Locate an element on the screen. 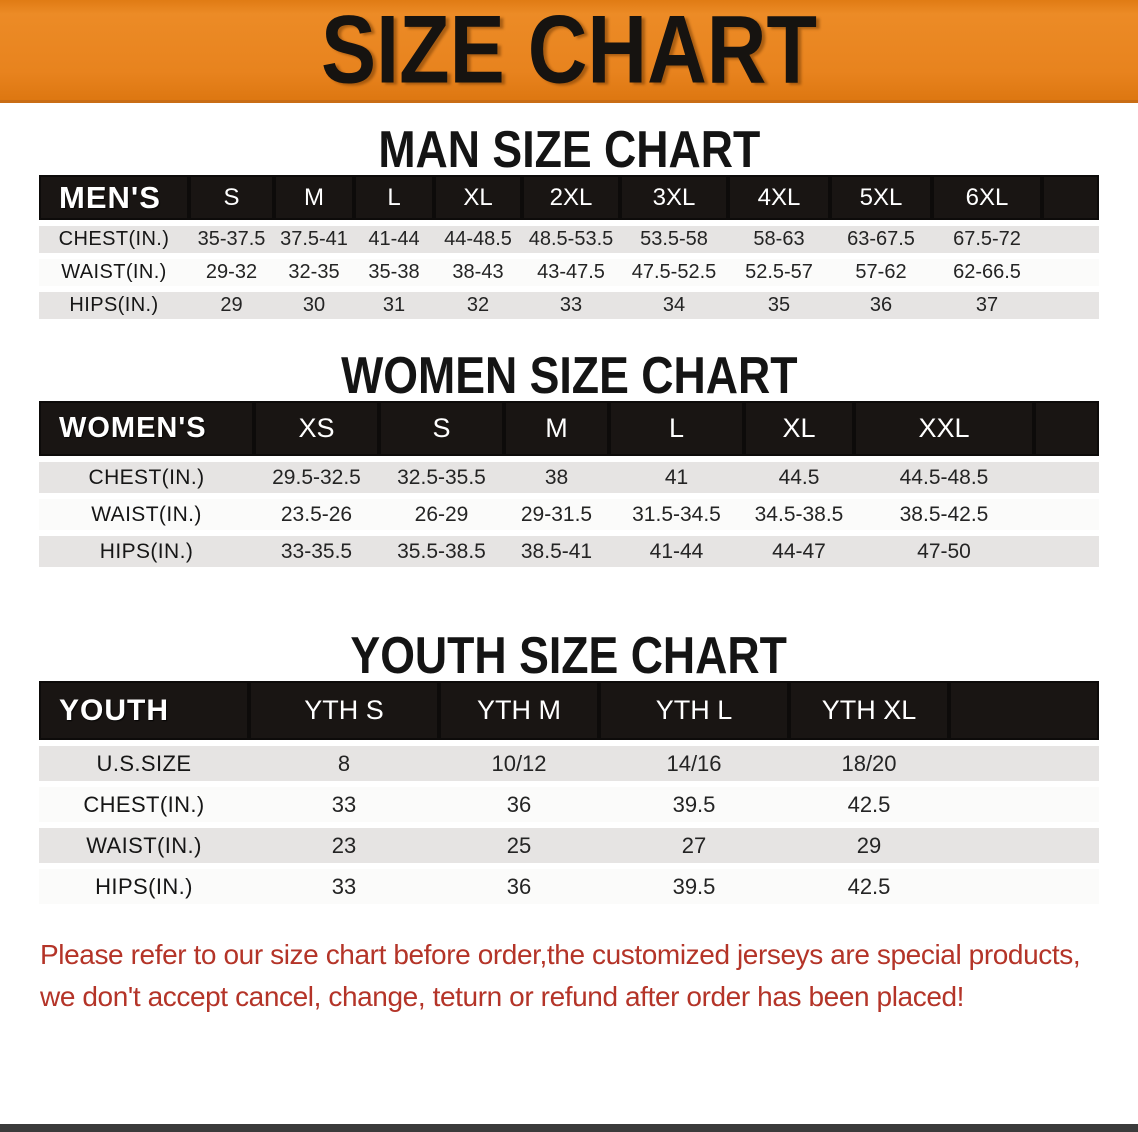  youth-section-title: YOUTH SIZE CHART is located at coordinates (569, 657).